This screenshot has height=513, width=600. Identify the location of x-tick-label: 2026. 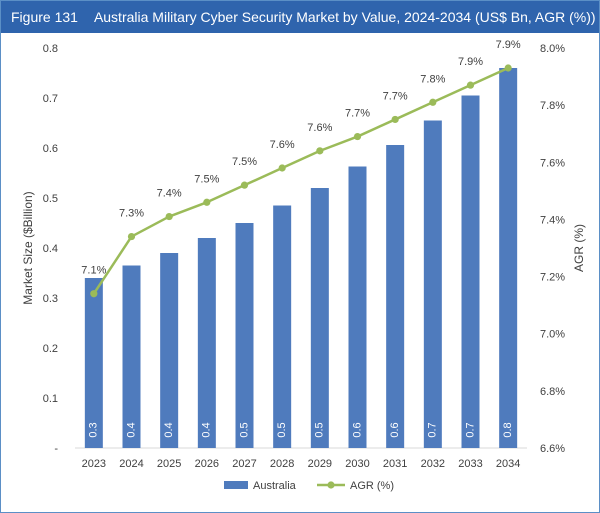
(207, 464).